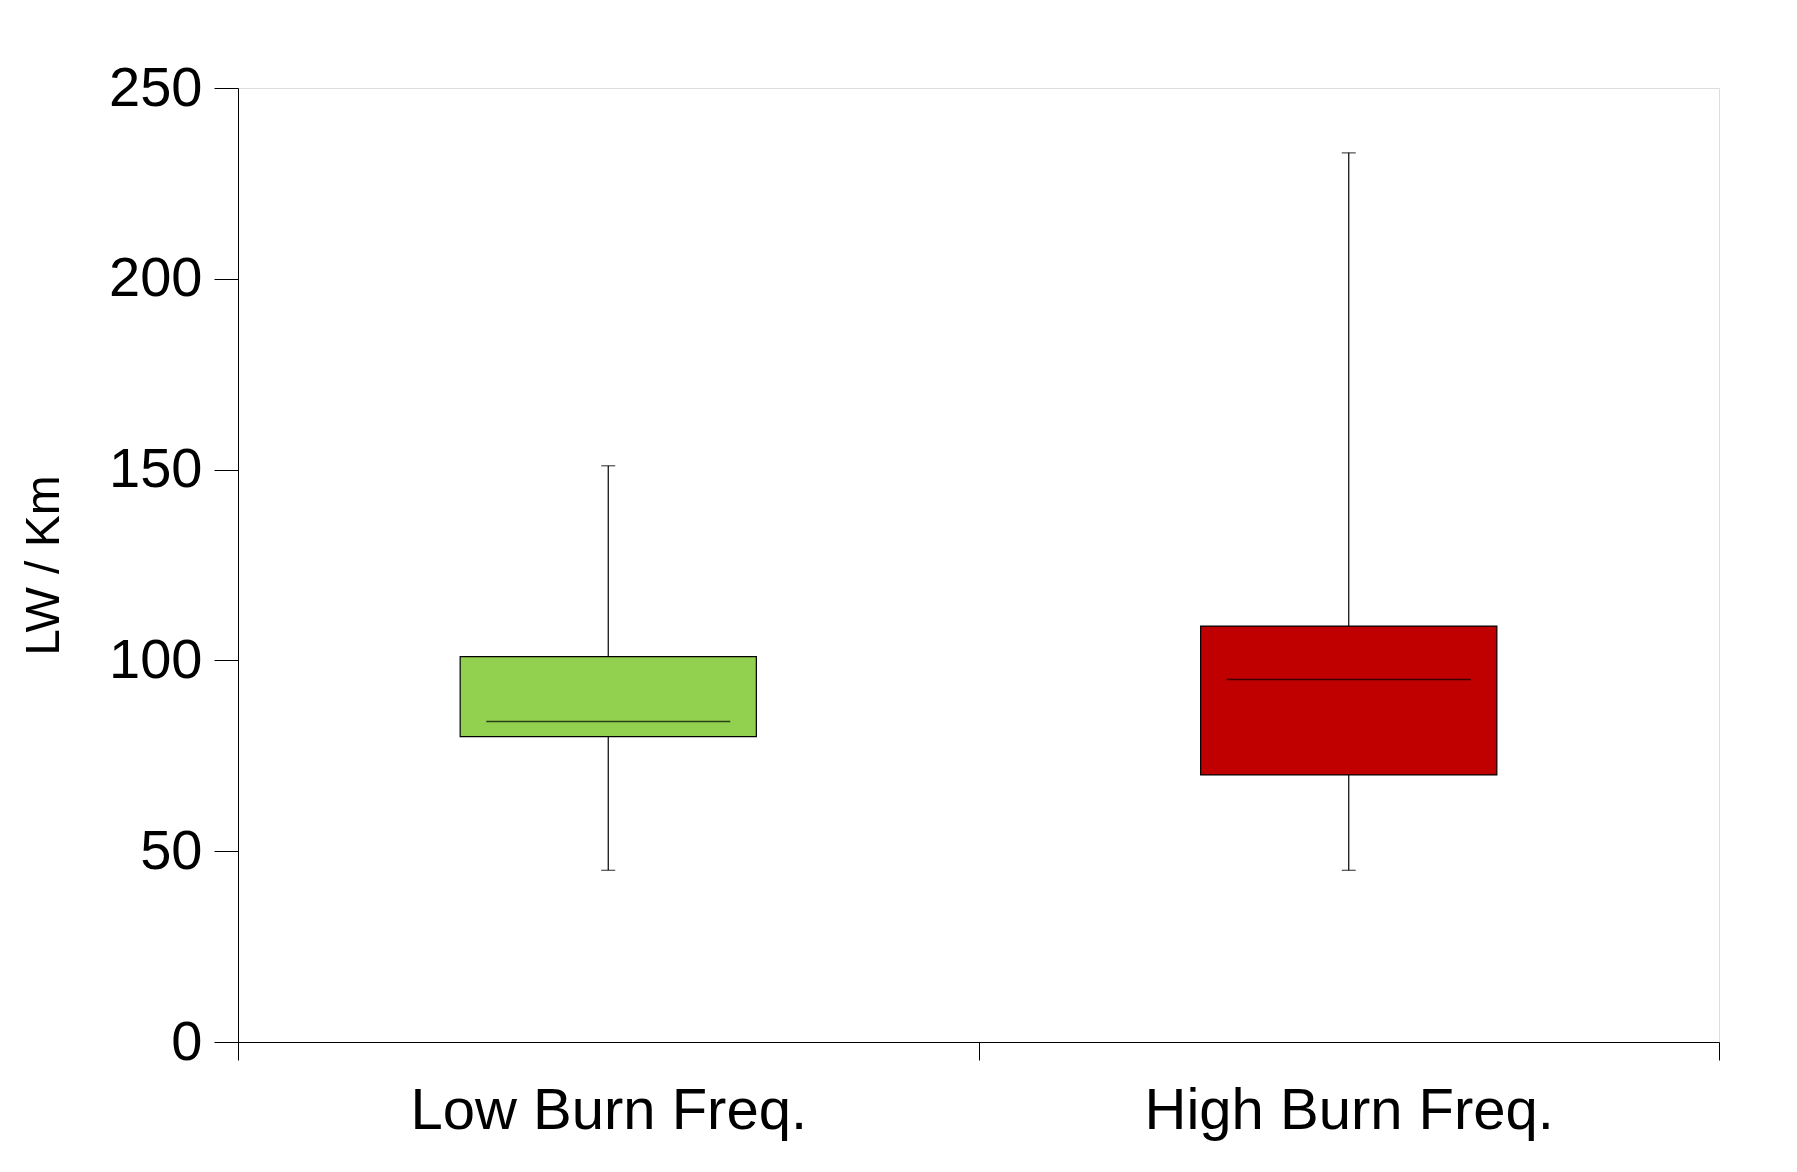  Describe the element at coordinates (1349, 1108) in the screenshot. I see `x-tick-label: High Burn Freq.` at that location.